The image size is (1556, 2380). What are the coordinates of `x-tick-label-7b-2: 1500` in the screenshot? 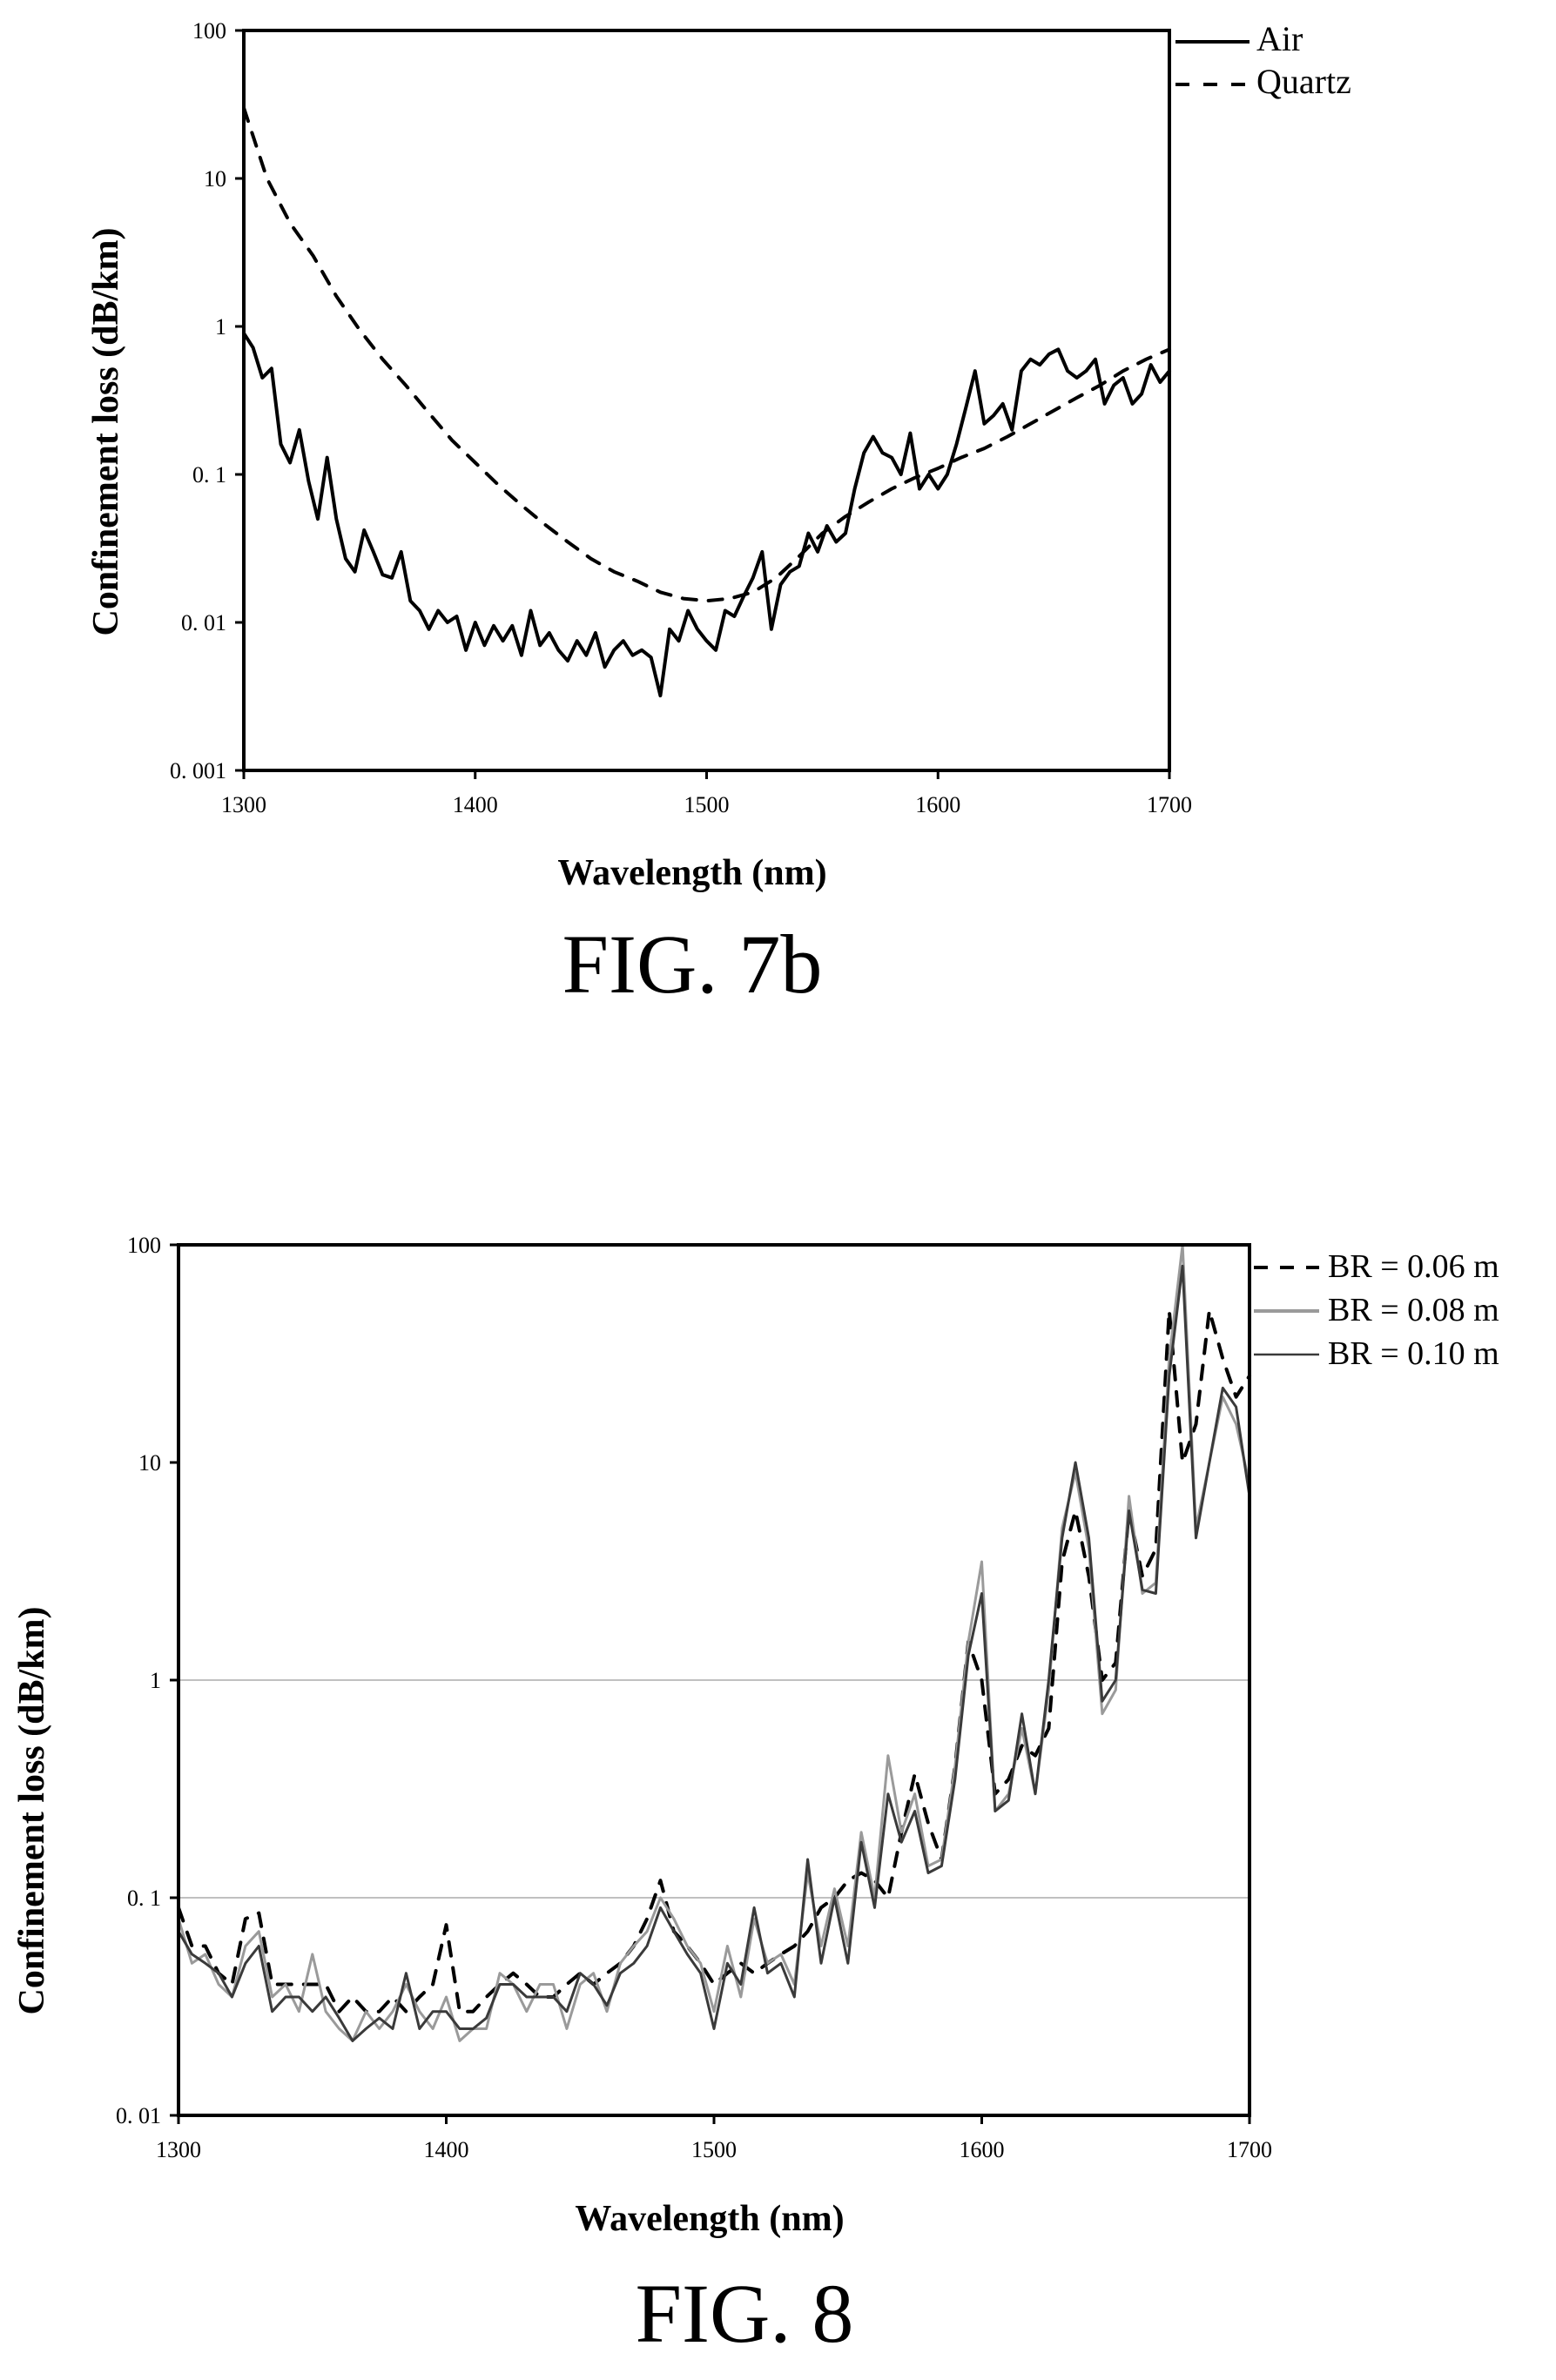 It's located at (707, 804).